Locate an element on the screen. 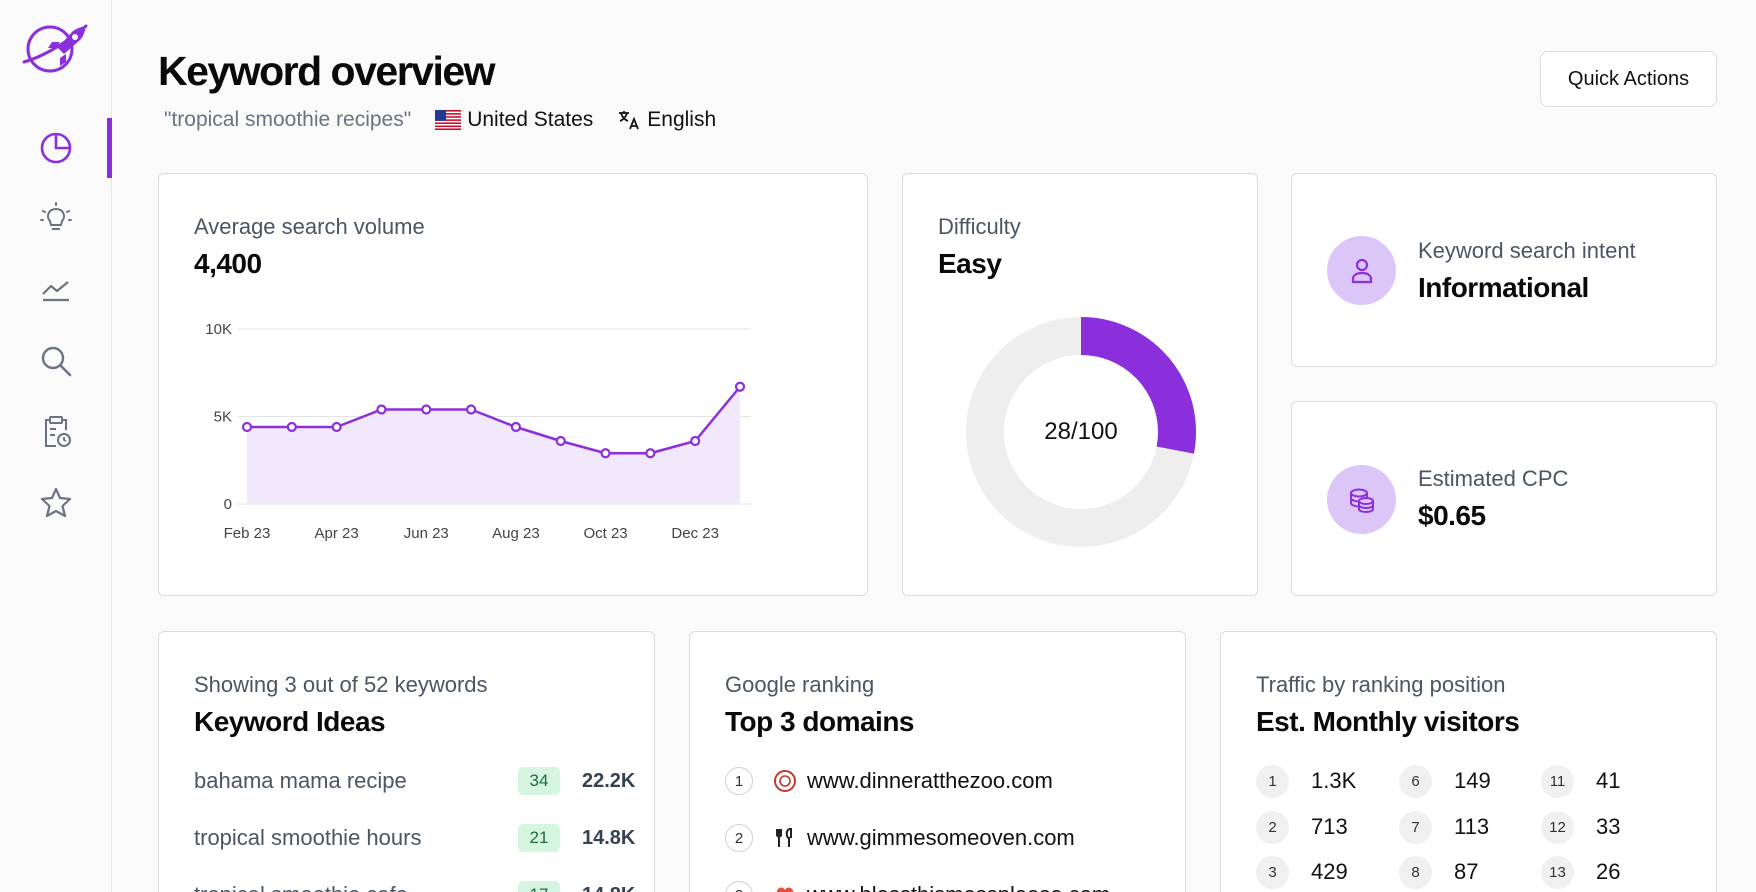 This screenshot has width=1756, height=892. language-label: English is located at coordinates (682, 119).